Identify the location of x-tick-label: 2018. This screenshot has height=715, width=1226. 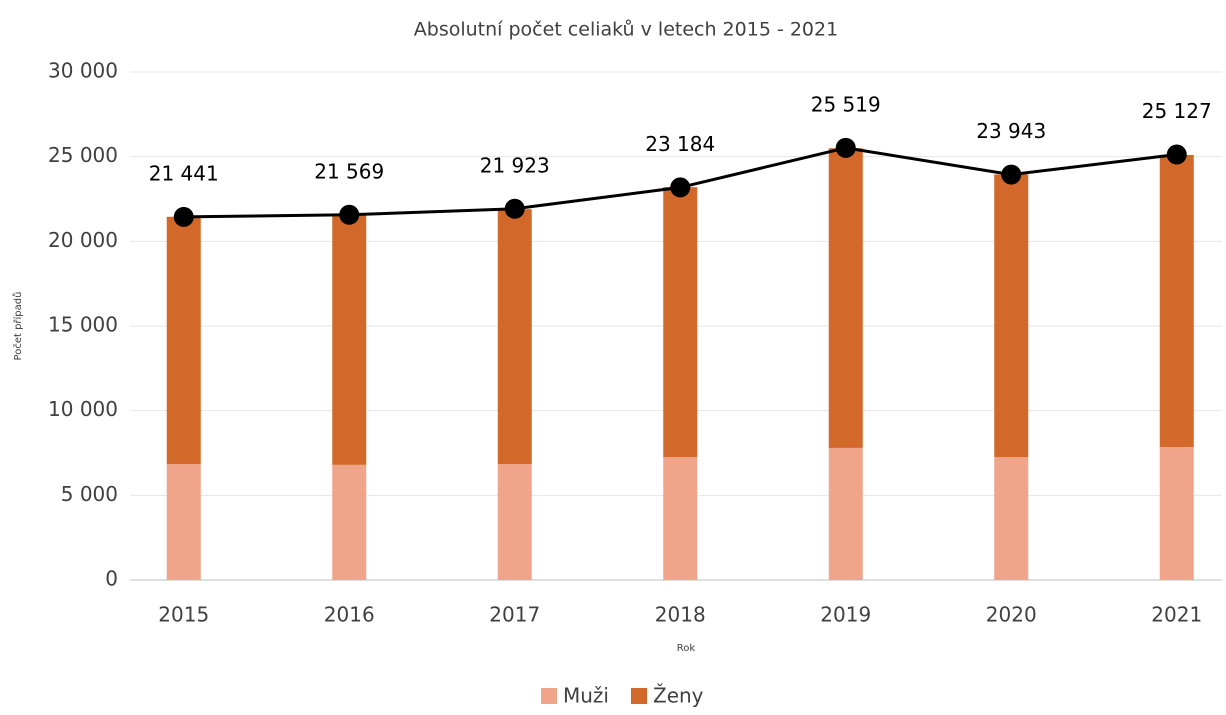
(680, 615).